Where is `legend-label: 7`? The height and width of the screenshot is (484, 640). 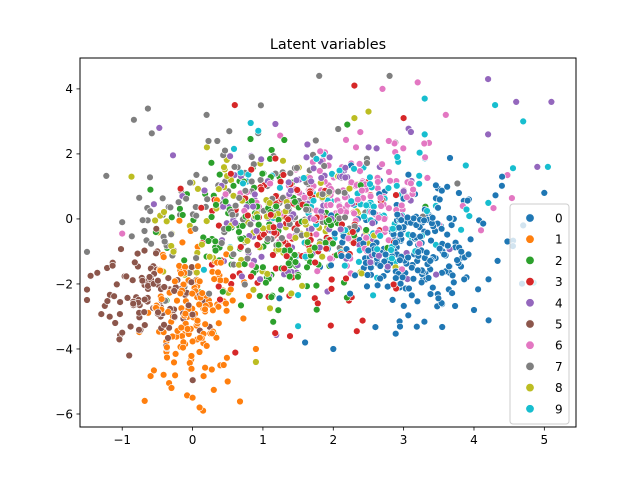 legend-label: 7 is located at coordinates (559, 367).